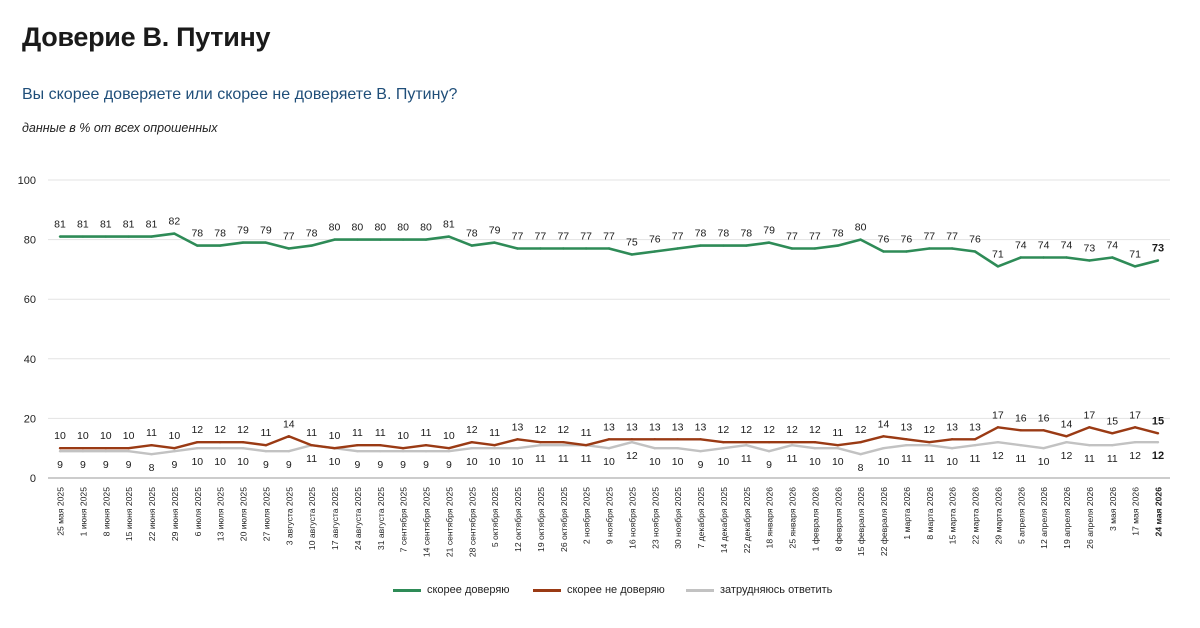  I want to click on data-label-distrust: 14, so click(1067, 424).